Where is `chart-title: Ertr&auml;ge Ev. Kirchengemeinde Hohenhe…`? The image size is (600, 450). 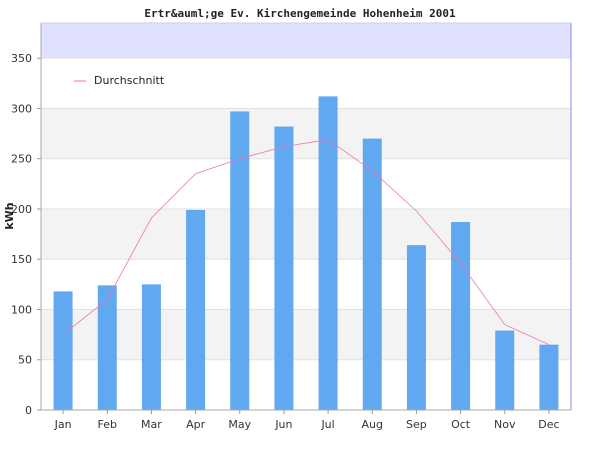
chart-title: Ertr&auml;ge Ev. Kirchengemeinde Hohenhe… is located at coordinates (300, 13).